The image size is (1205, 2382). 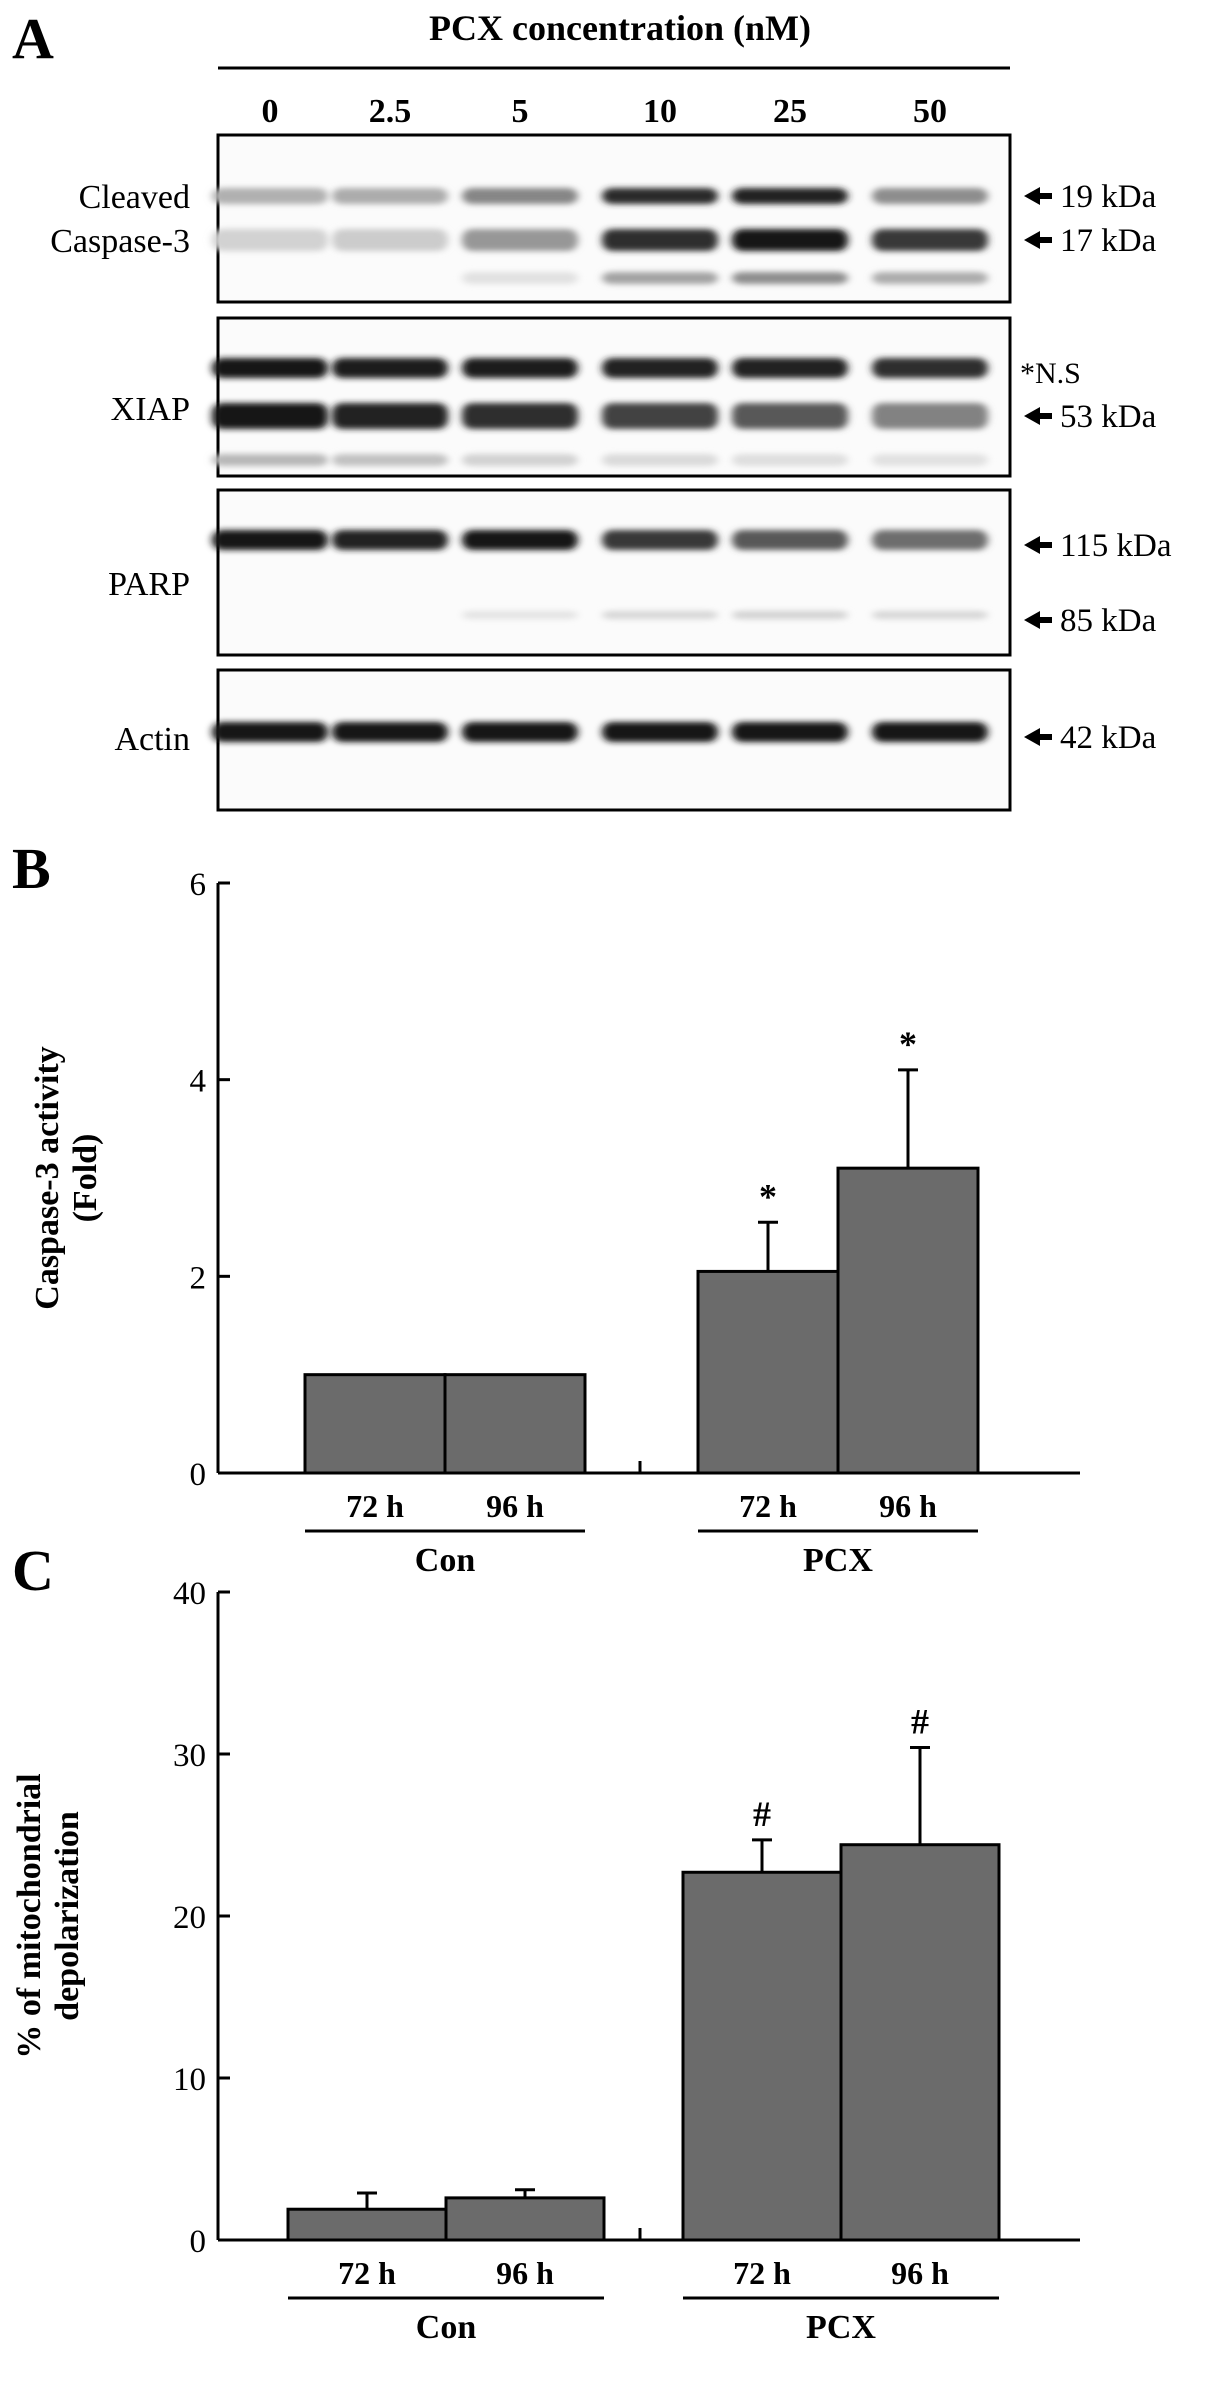 I want to click on panel-a-header: PCX concentration (nM), so click(x=620, y=28).